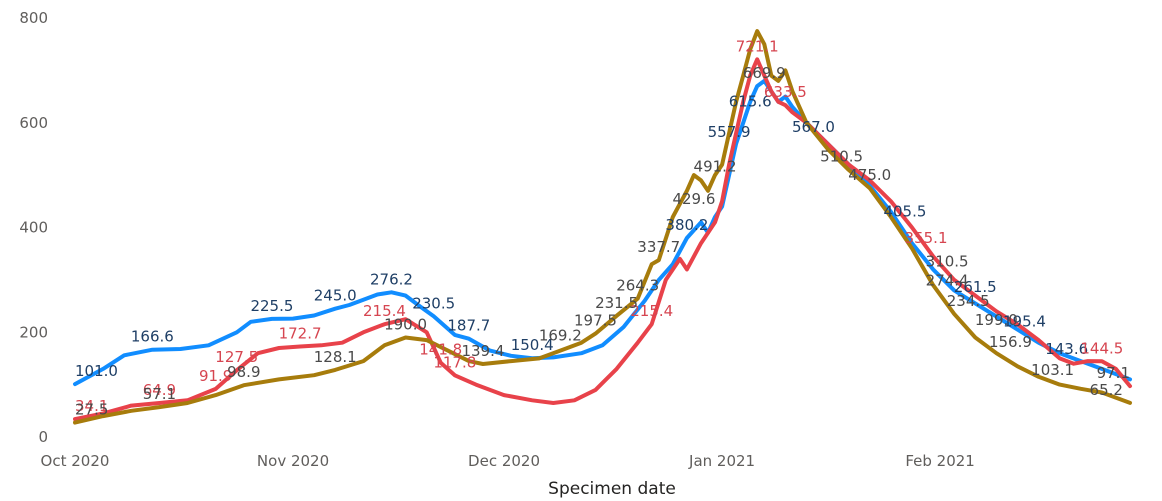 The height and width of the screenshot is (501, 1162). Describe the element at coordinates (1106, 390) in the screenshot. I see `data-label: 65.2` at that location.